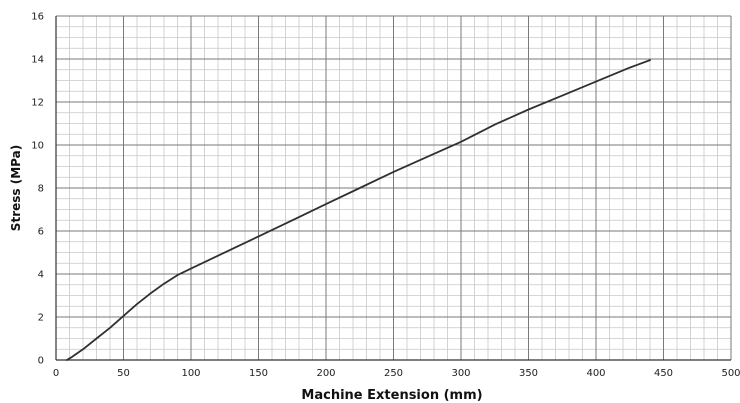 This screenshot has height=403, width=740. I want to click on x-tick-label: 150, so click(258, 373).